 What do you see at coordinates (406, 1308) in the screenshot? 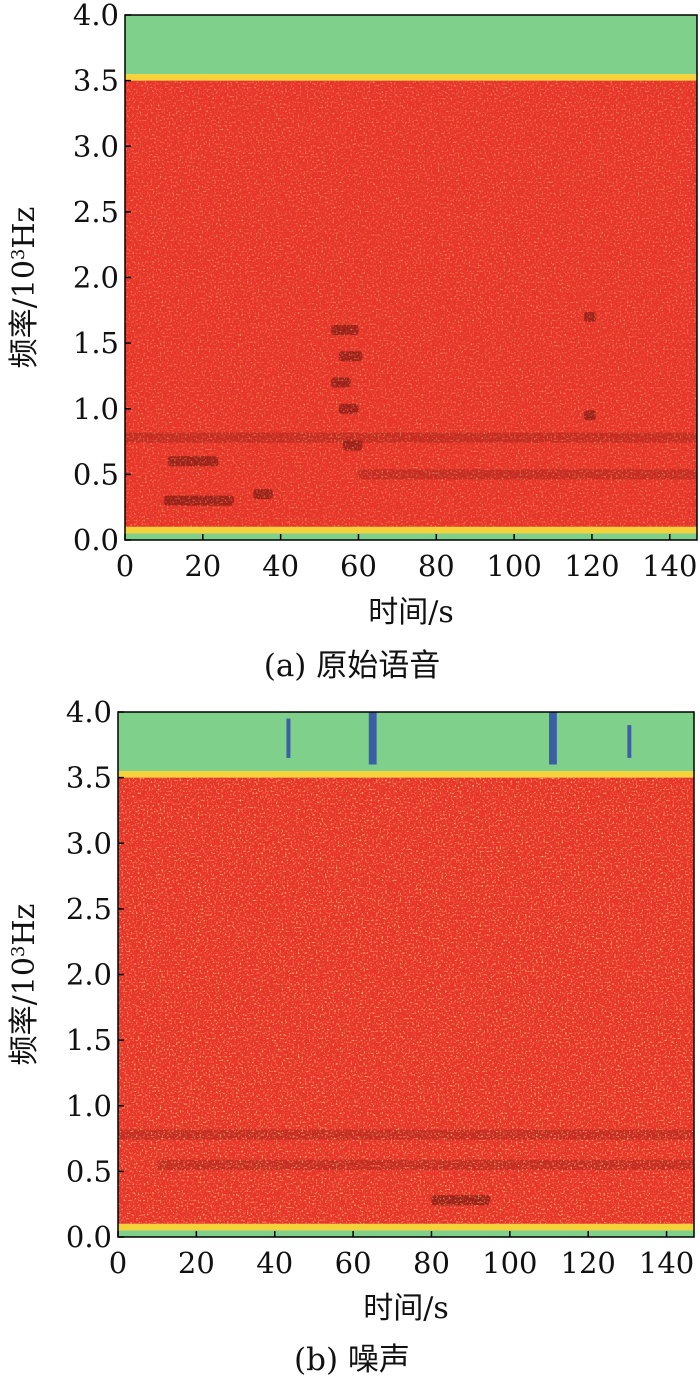
I see `x-axis-label-b: 时间/s` at bounding box center [406, 1308].